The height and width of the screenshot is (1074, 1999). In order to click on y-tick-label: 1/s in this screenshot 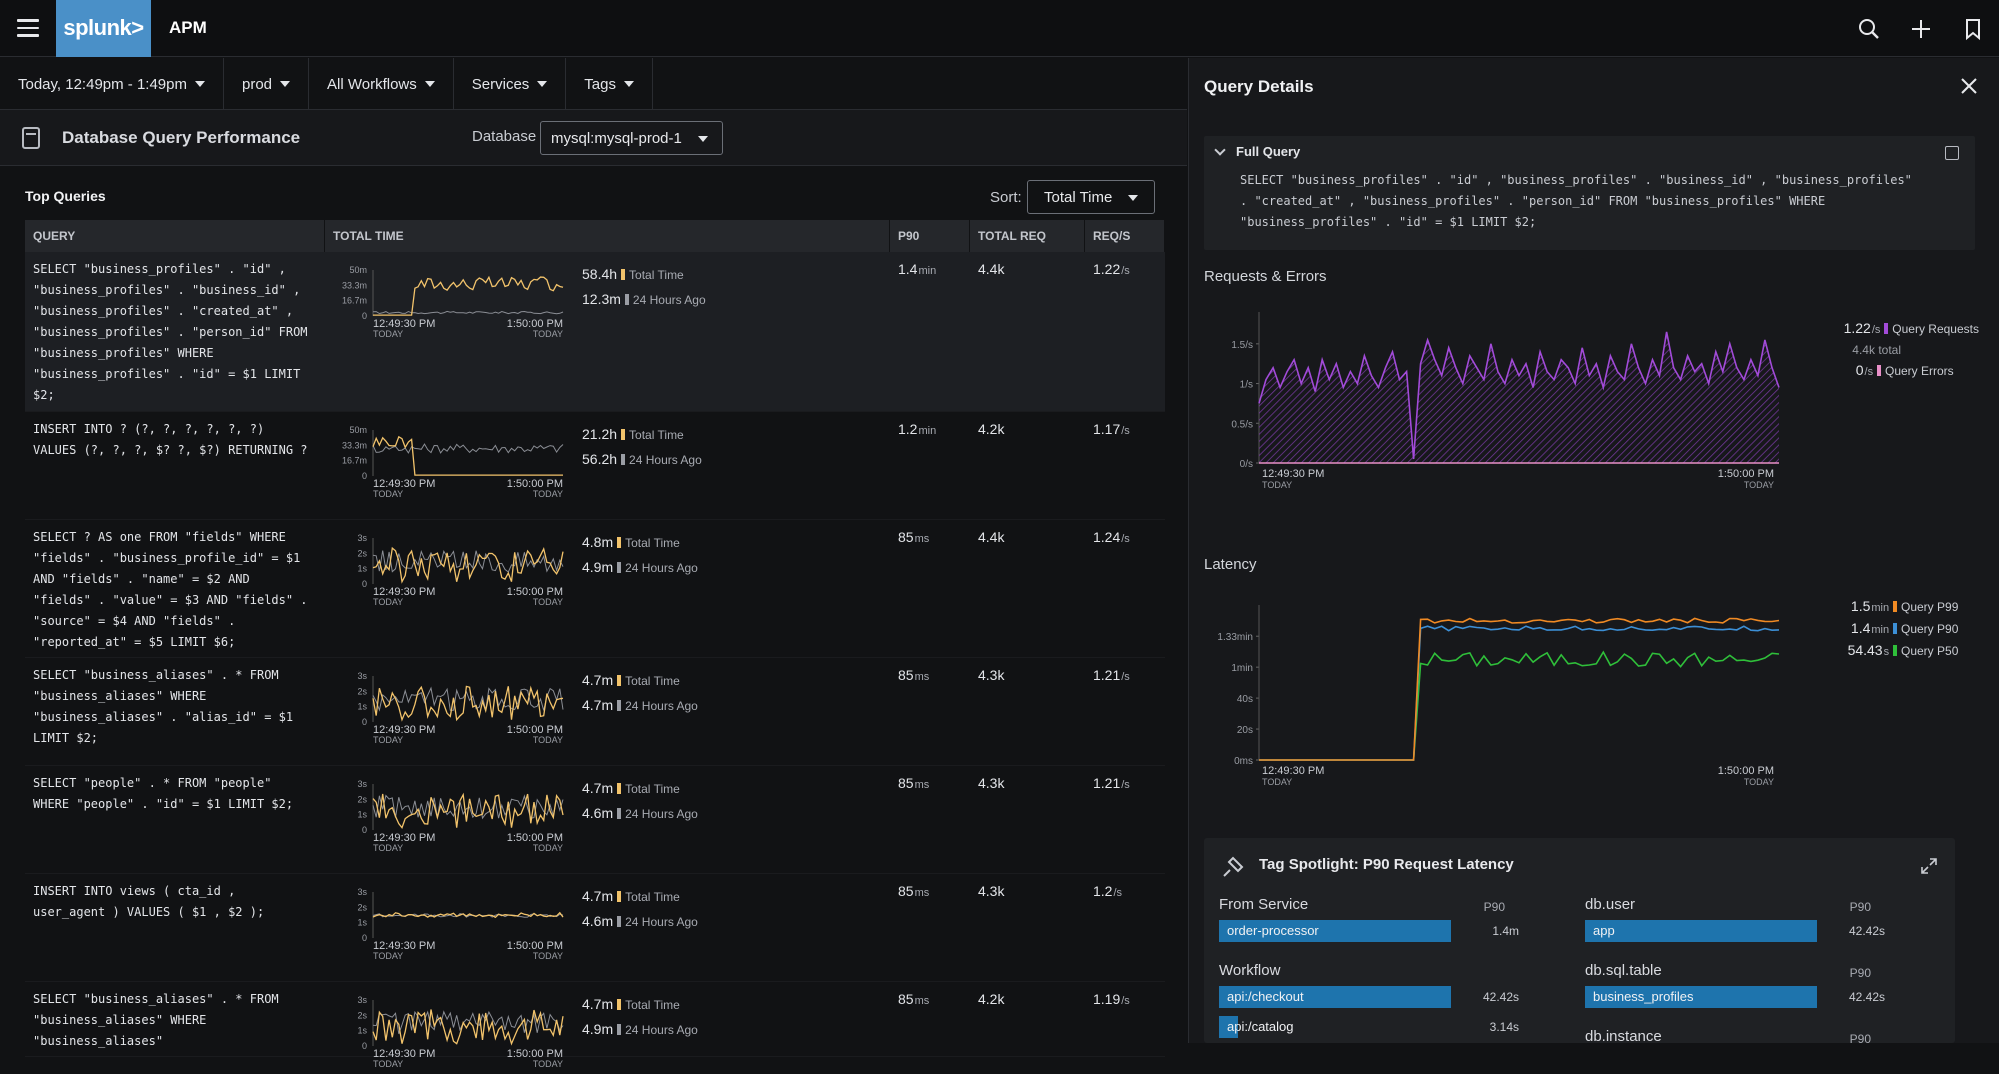, I will do `click(1246, 385)`.